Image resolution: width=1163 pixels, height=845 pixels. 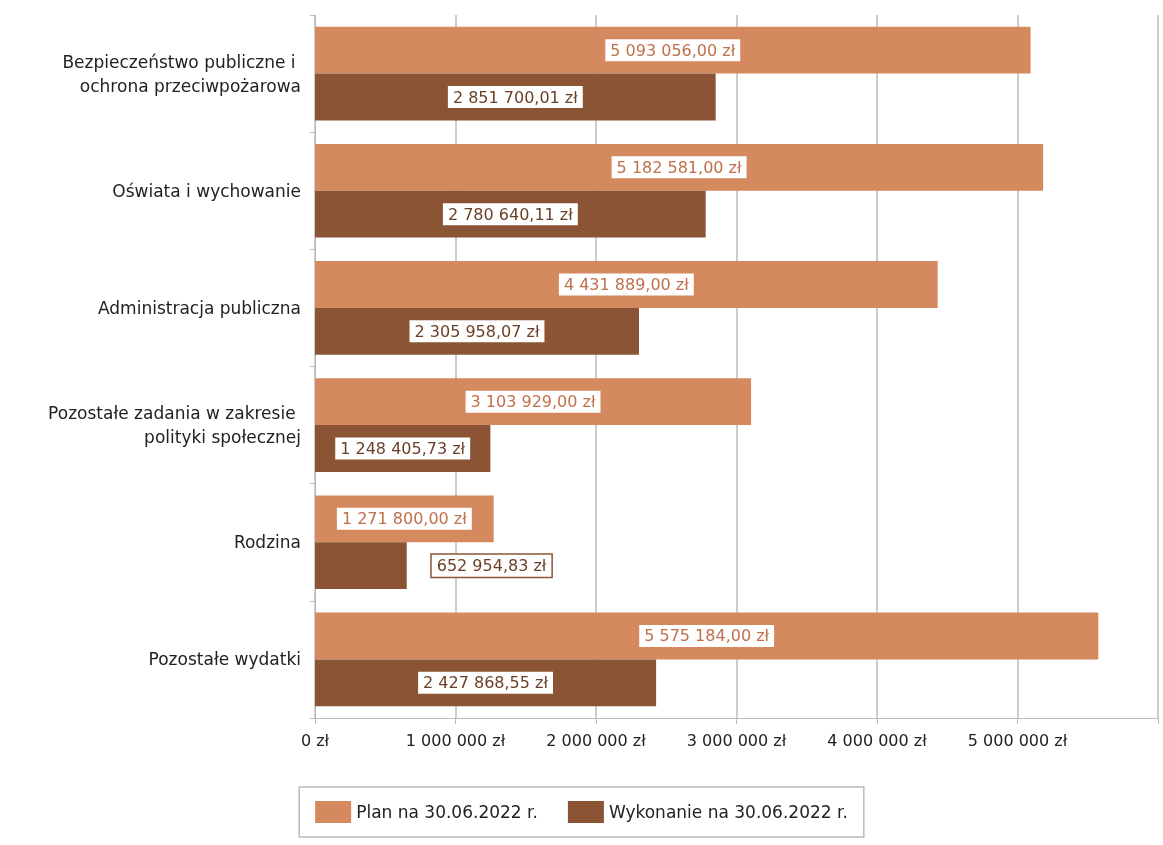 I want to click on data-label: 4 431 889,00 zł, so click(x=626, y=284).